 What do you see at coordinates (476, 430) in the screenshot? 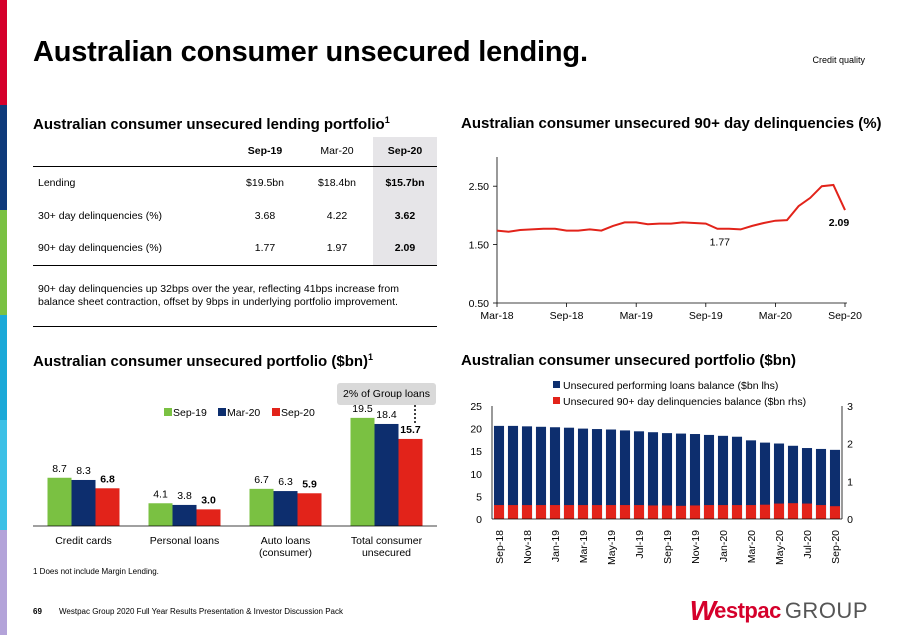
I see `y-left-tick-label: 20` at bounding box center [476, 430].